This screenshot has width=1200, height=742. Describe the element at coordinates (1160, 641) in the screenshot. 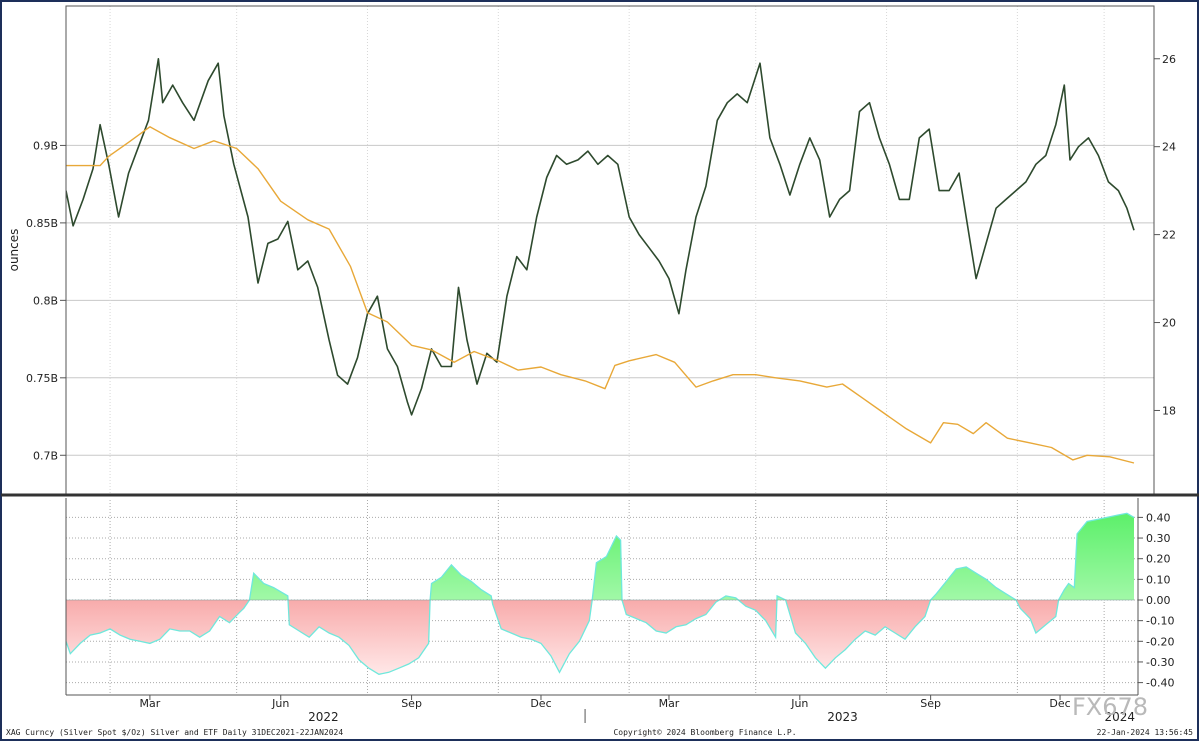

I see `bottom-tick-label: -0.20` at that location.